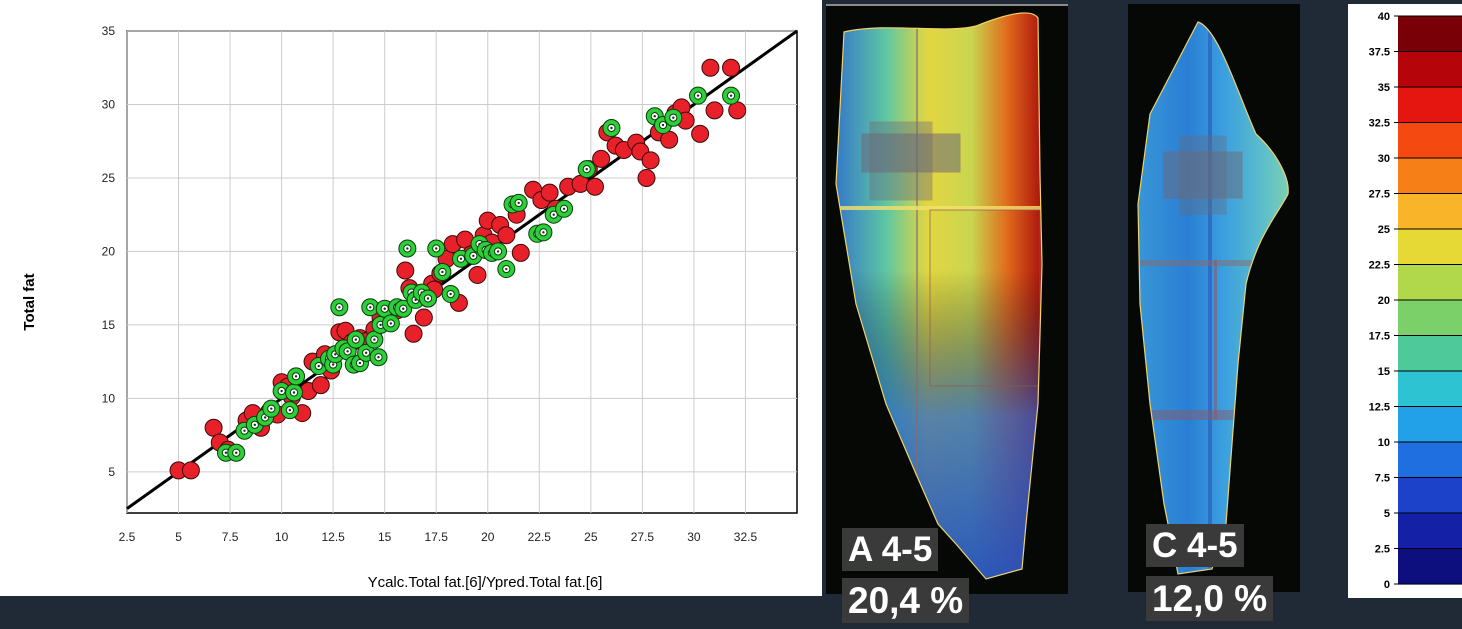 The height and width of the screenshot is (629, 1462). I want to click on fat-distribution-image-c, so click(1213, 298).